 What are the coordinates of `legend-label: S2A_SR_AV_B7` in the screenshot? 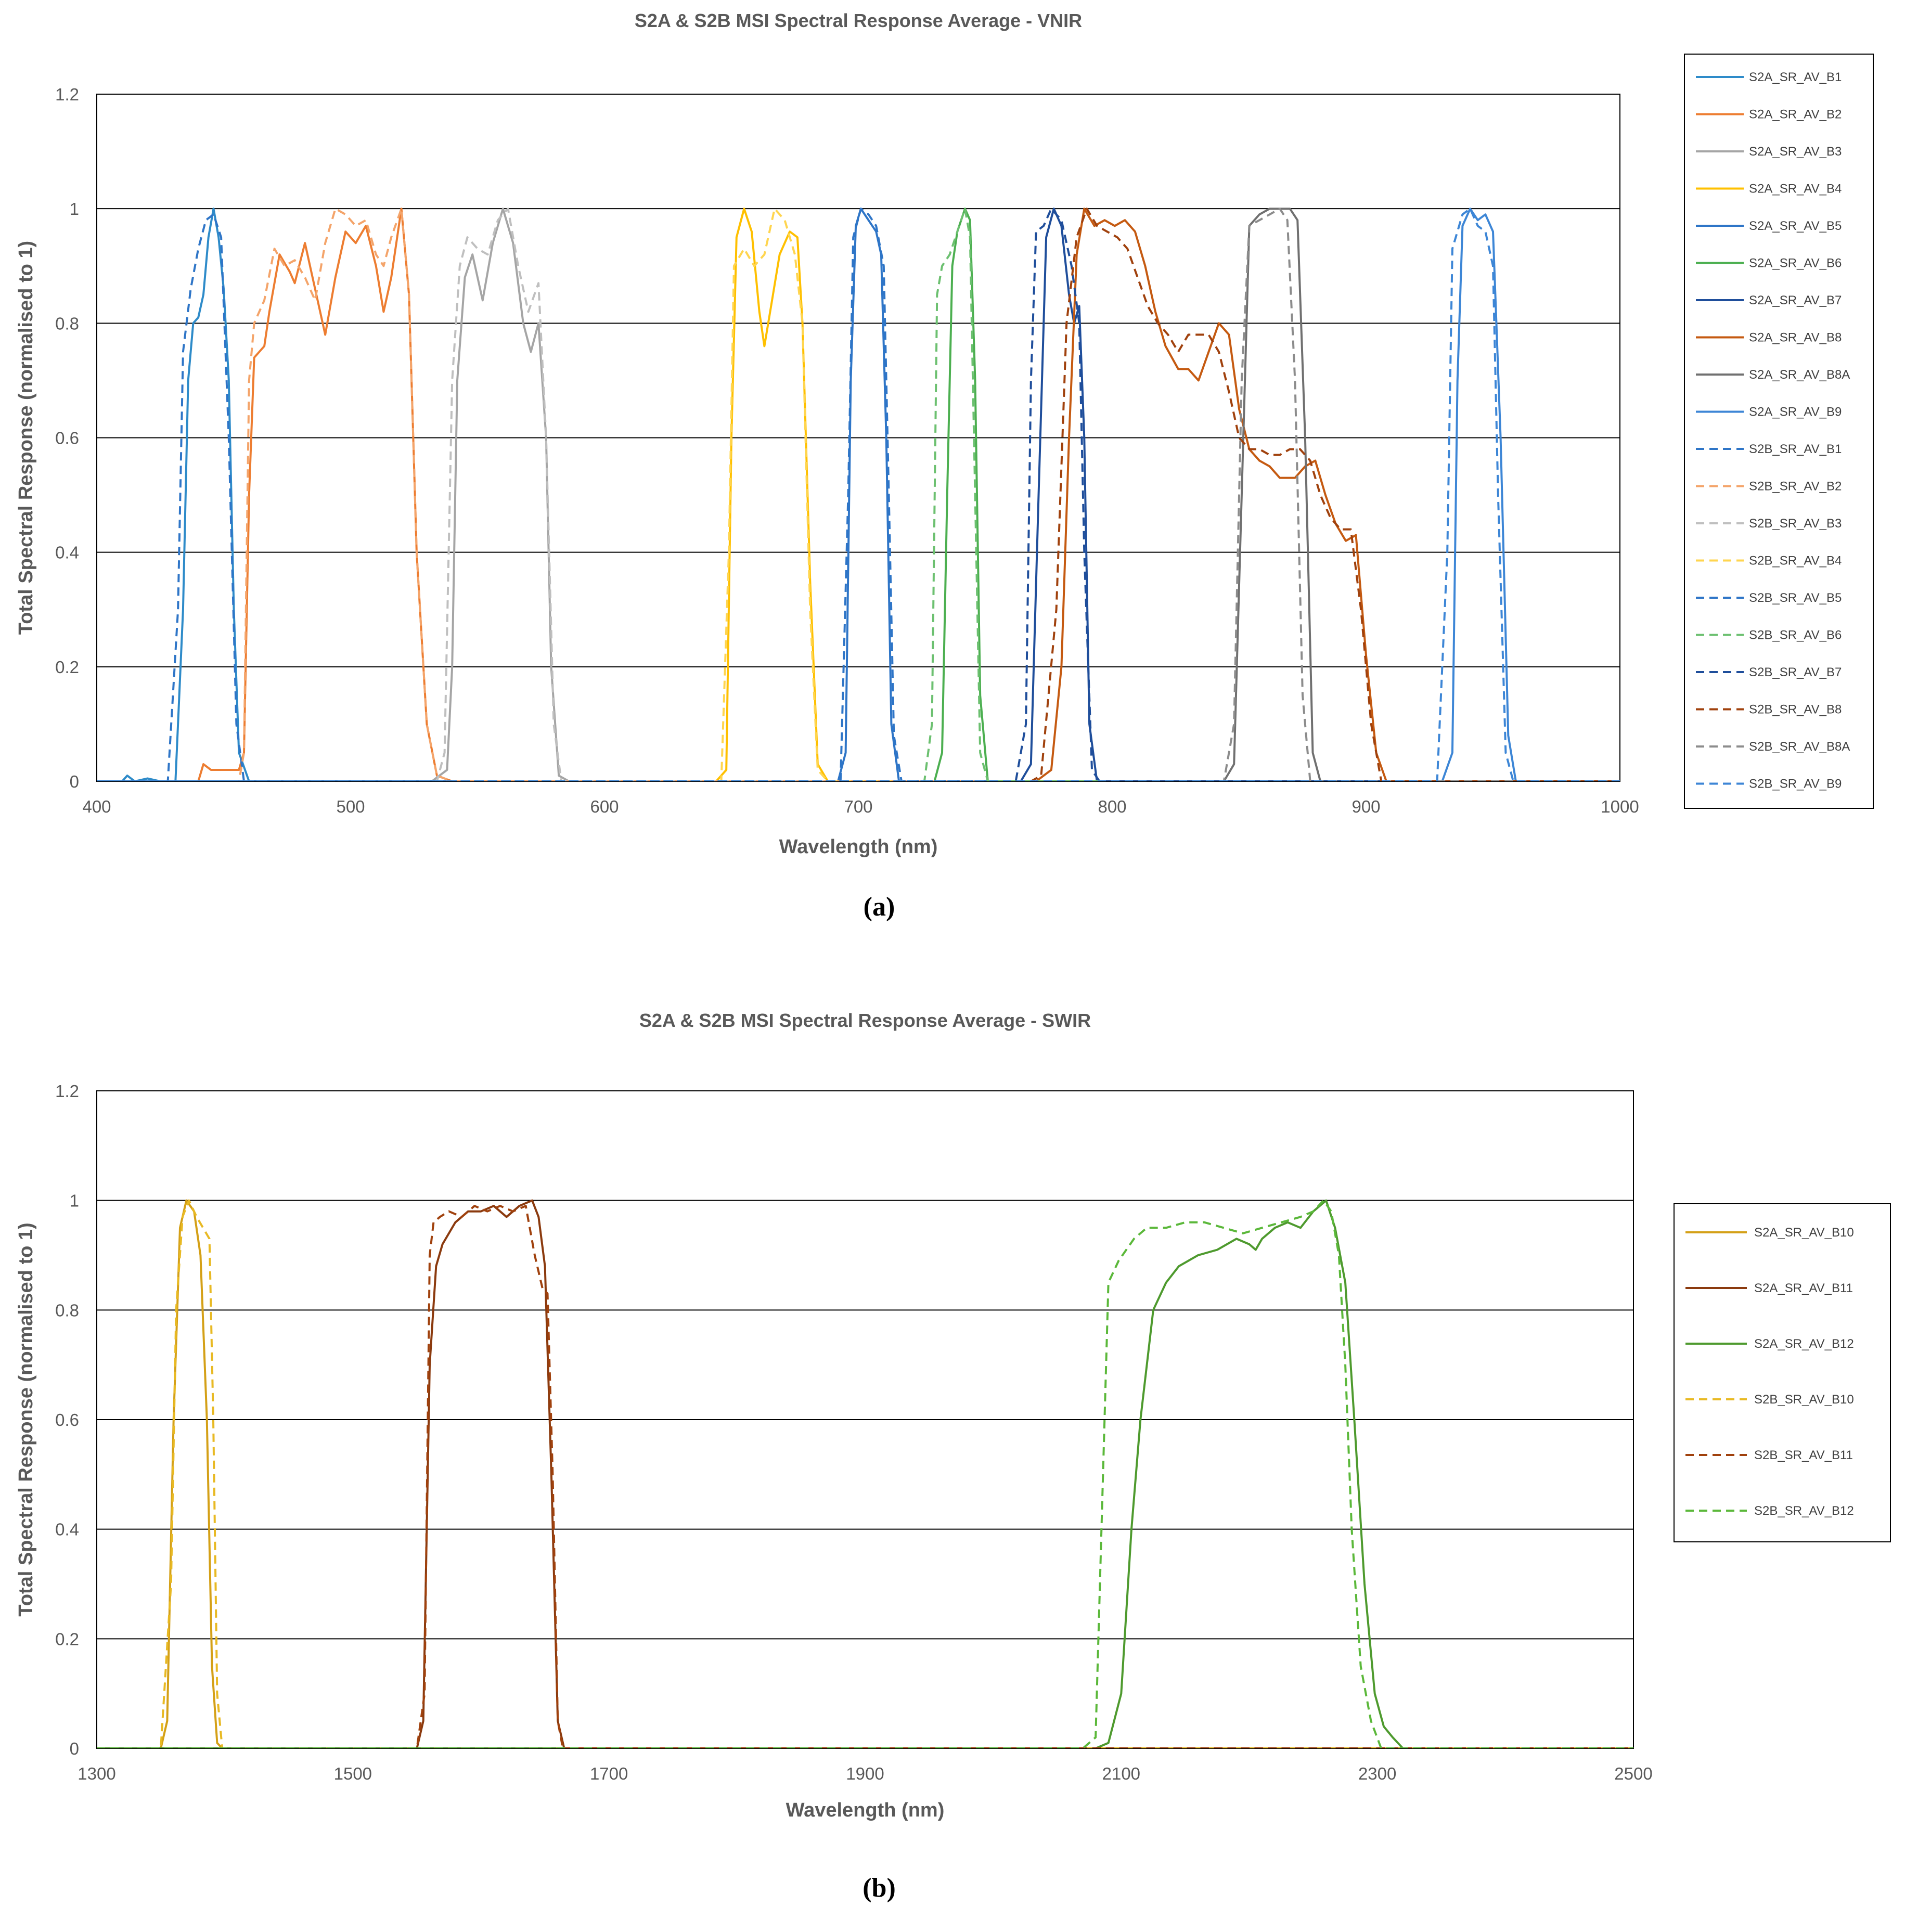 It's located at (1795, 300).